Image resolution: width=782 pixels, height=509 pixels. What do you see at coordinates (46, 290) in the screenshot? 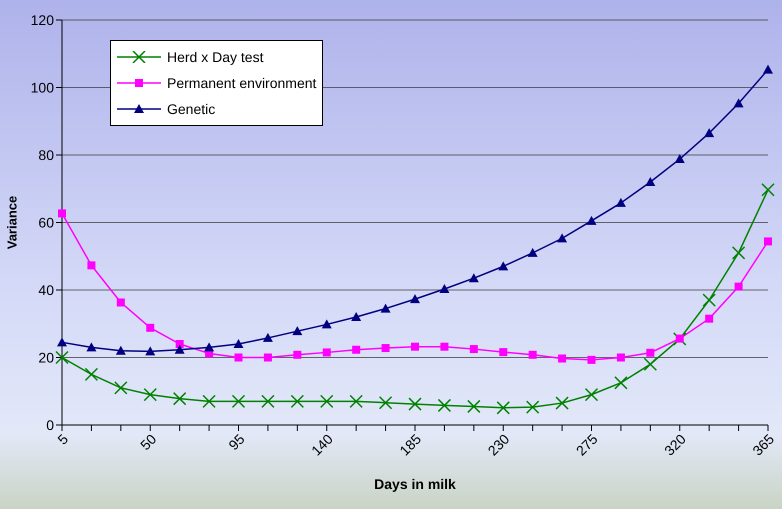
I see `y-tick-label: 40` at bounding box center [46, 290].